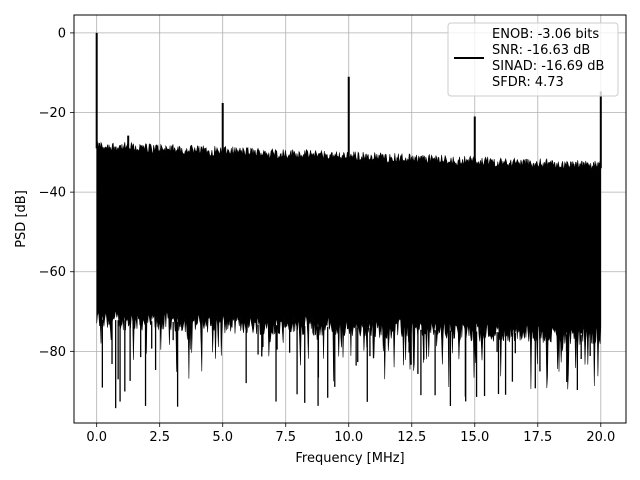 This screenshot has height=480, width=640. Describe the element at coordinates (285, 437) in the screenshot. I see `x-tick-label: 7.5` at that location.